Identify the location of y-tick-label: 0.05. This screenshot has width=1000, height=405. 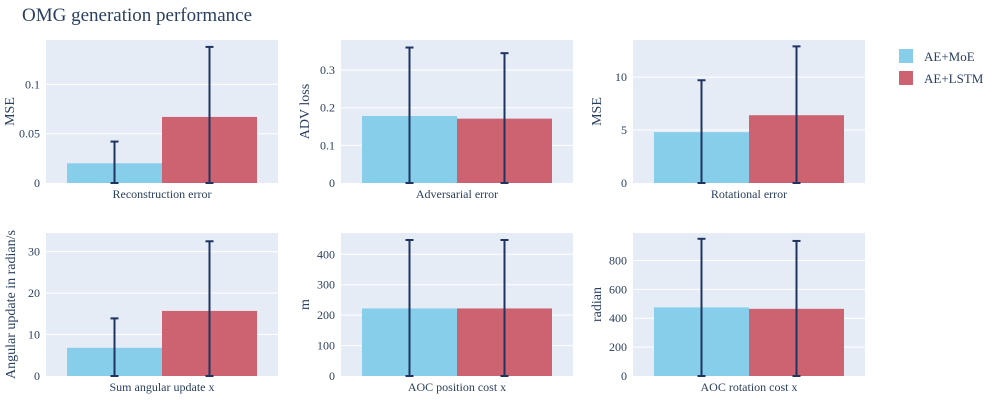
(29, 134).